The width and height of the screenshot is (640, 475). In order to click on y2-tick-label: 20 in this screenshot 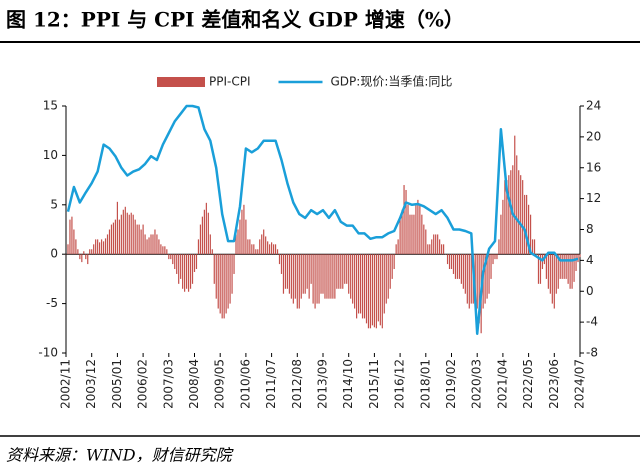, I will do `click(593, 136)`.